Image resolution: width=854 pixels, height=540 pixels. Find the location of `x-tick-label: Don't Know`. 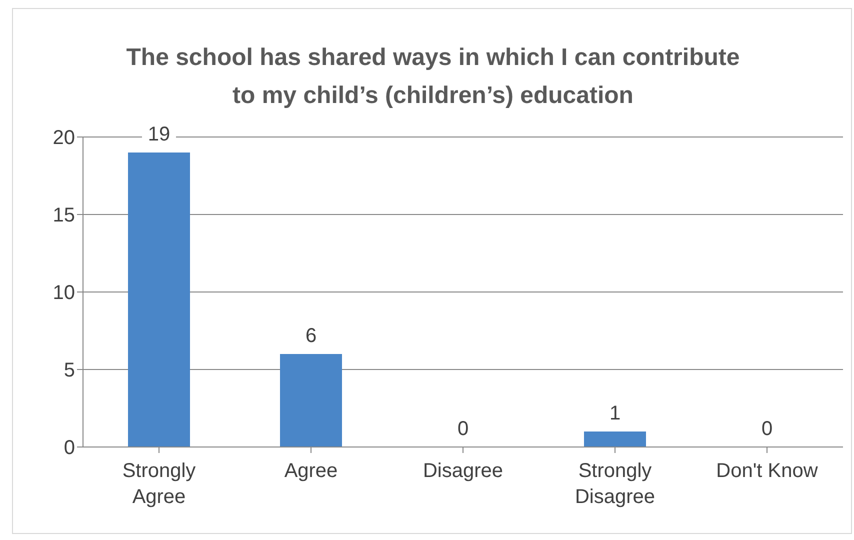

x-tick-label: Don't Know is located at coordinates (767, 471).